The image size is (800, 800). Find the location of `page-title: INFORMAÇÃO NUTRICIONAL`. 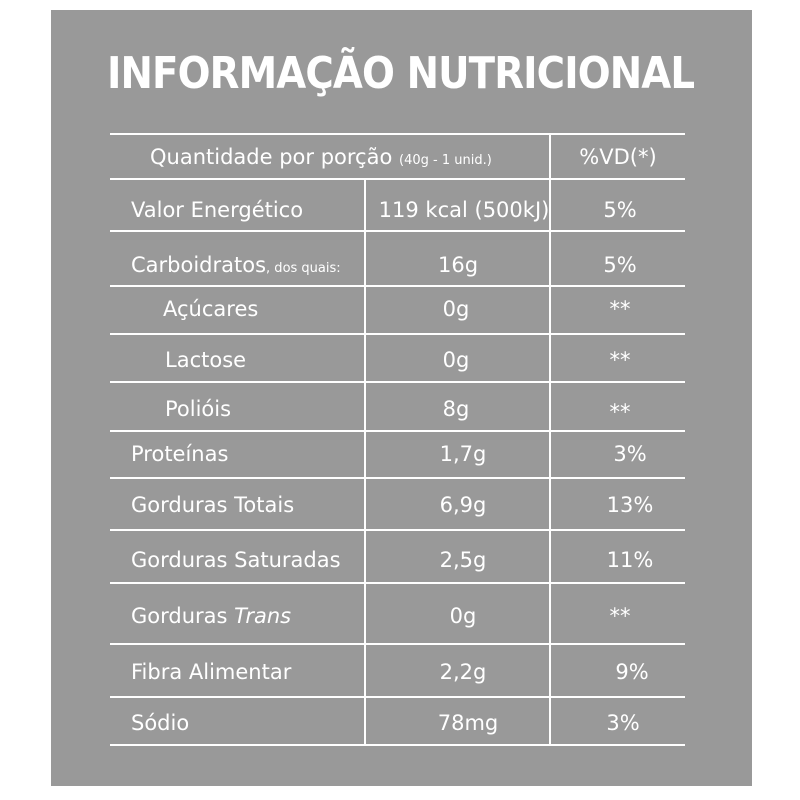

page-title: INFORMAÇÃO NUTRICIONAL is located at coordinates (401, 73).